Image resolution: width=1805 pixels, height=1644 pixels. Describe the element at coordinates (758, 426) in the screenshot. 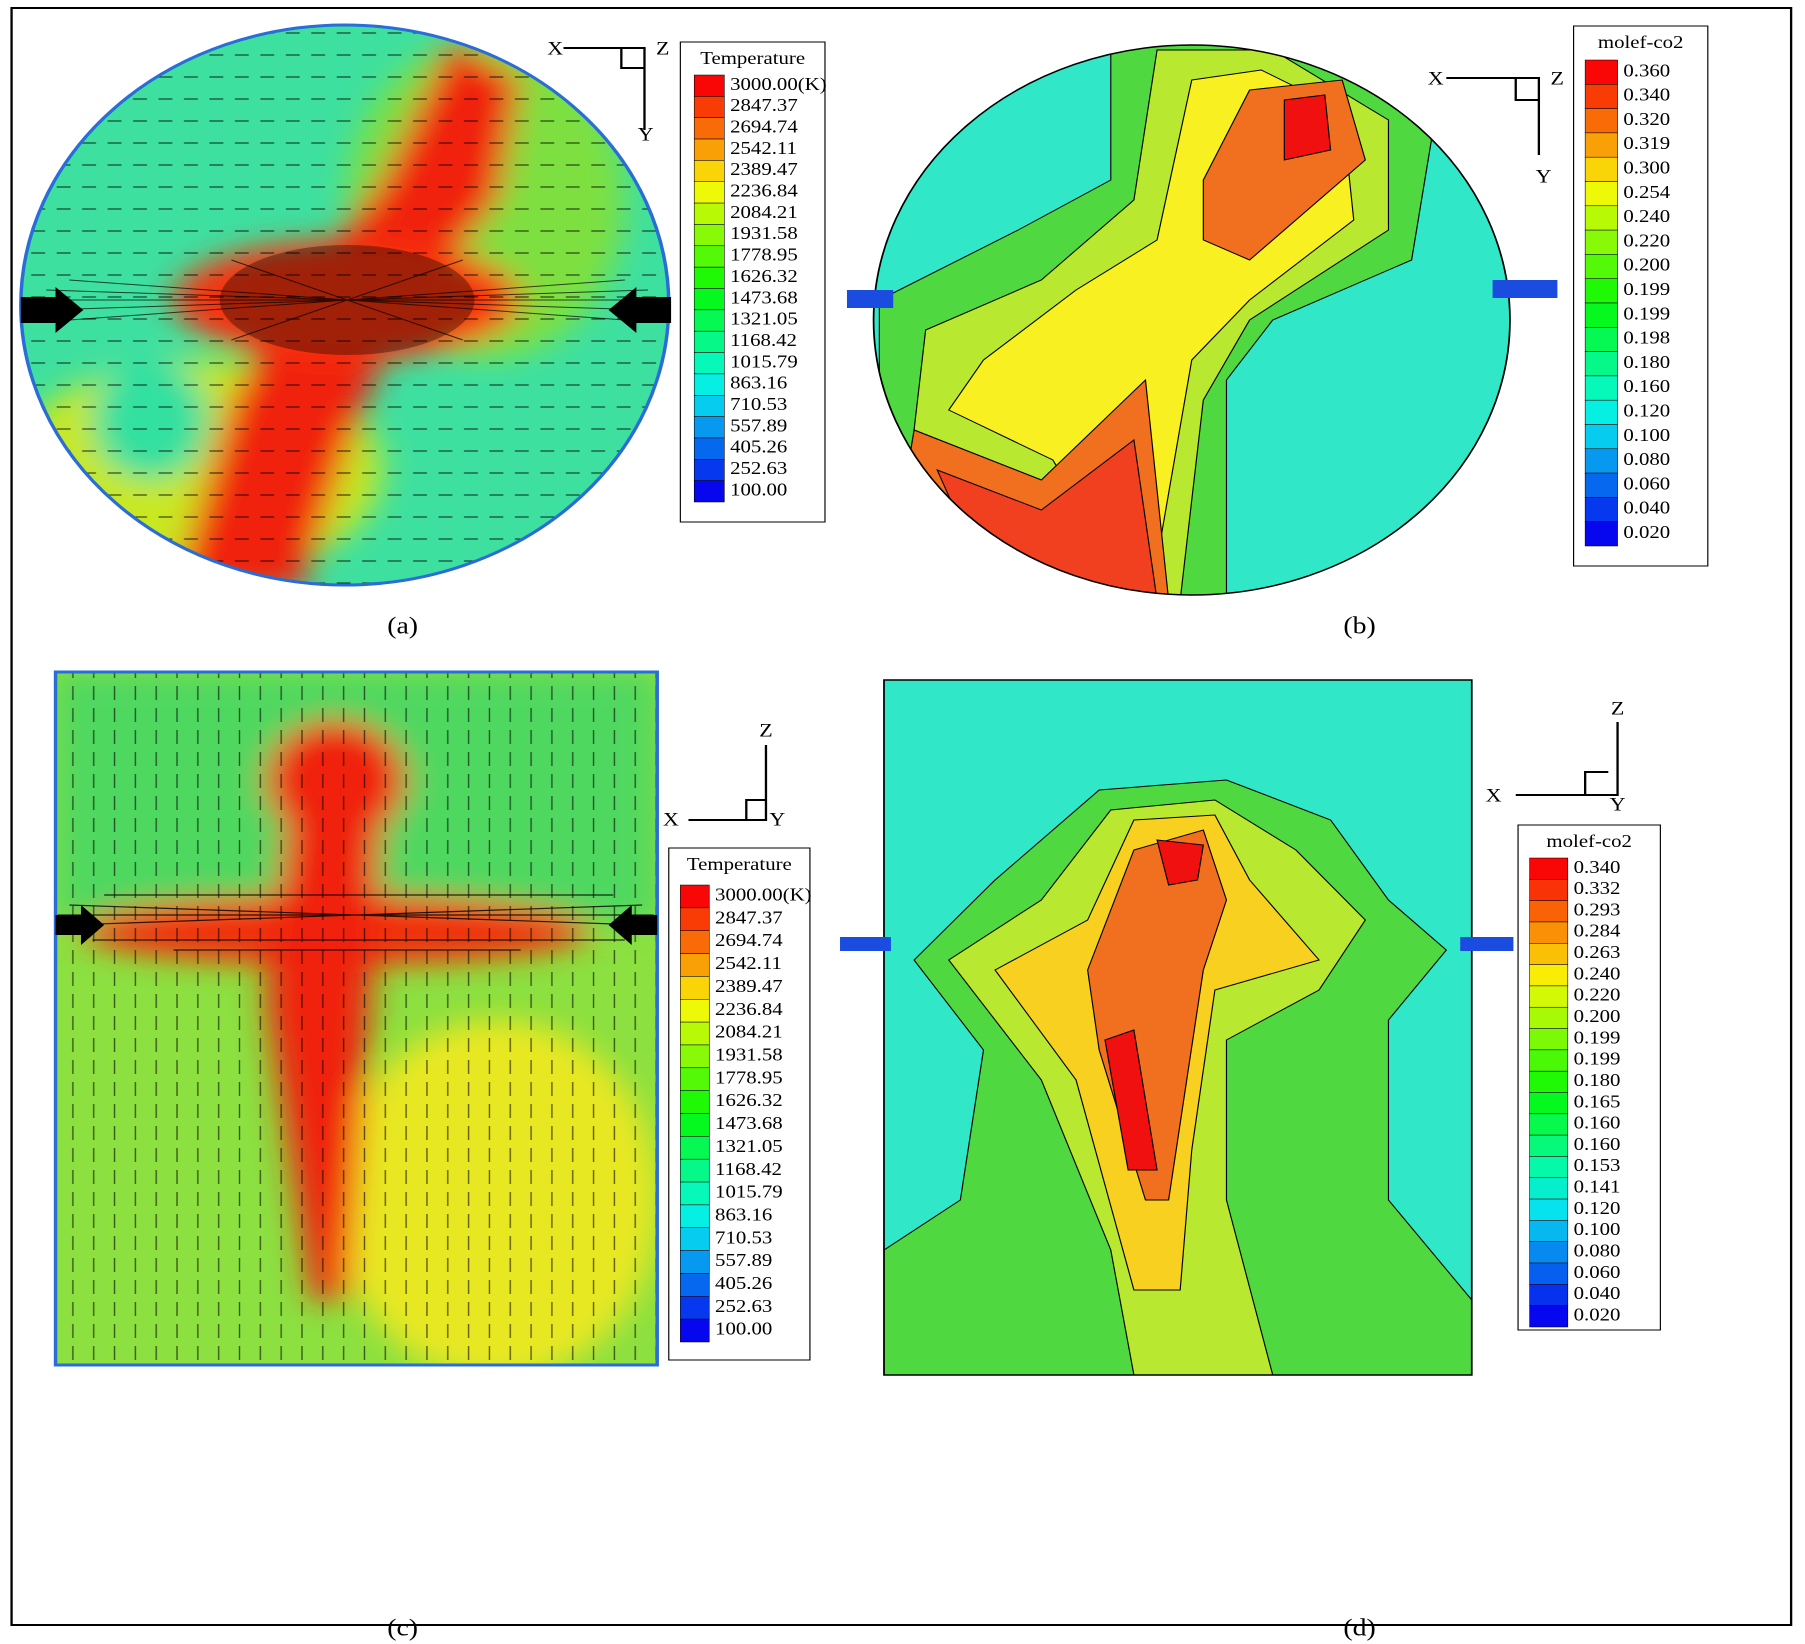

I see `legend-label: 557.89` at that location.